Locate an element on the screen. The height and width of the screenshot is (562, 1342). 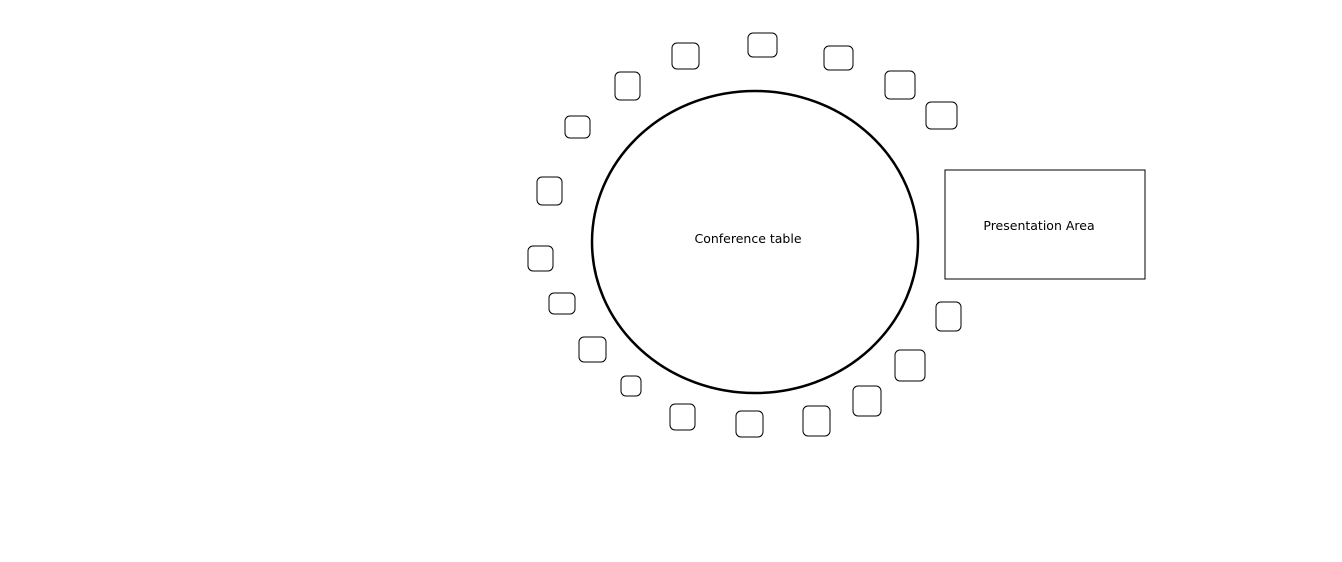
presentation-area is located at coordinates (1045, 224).